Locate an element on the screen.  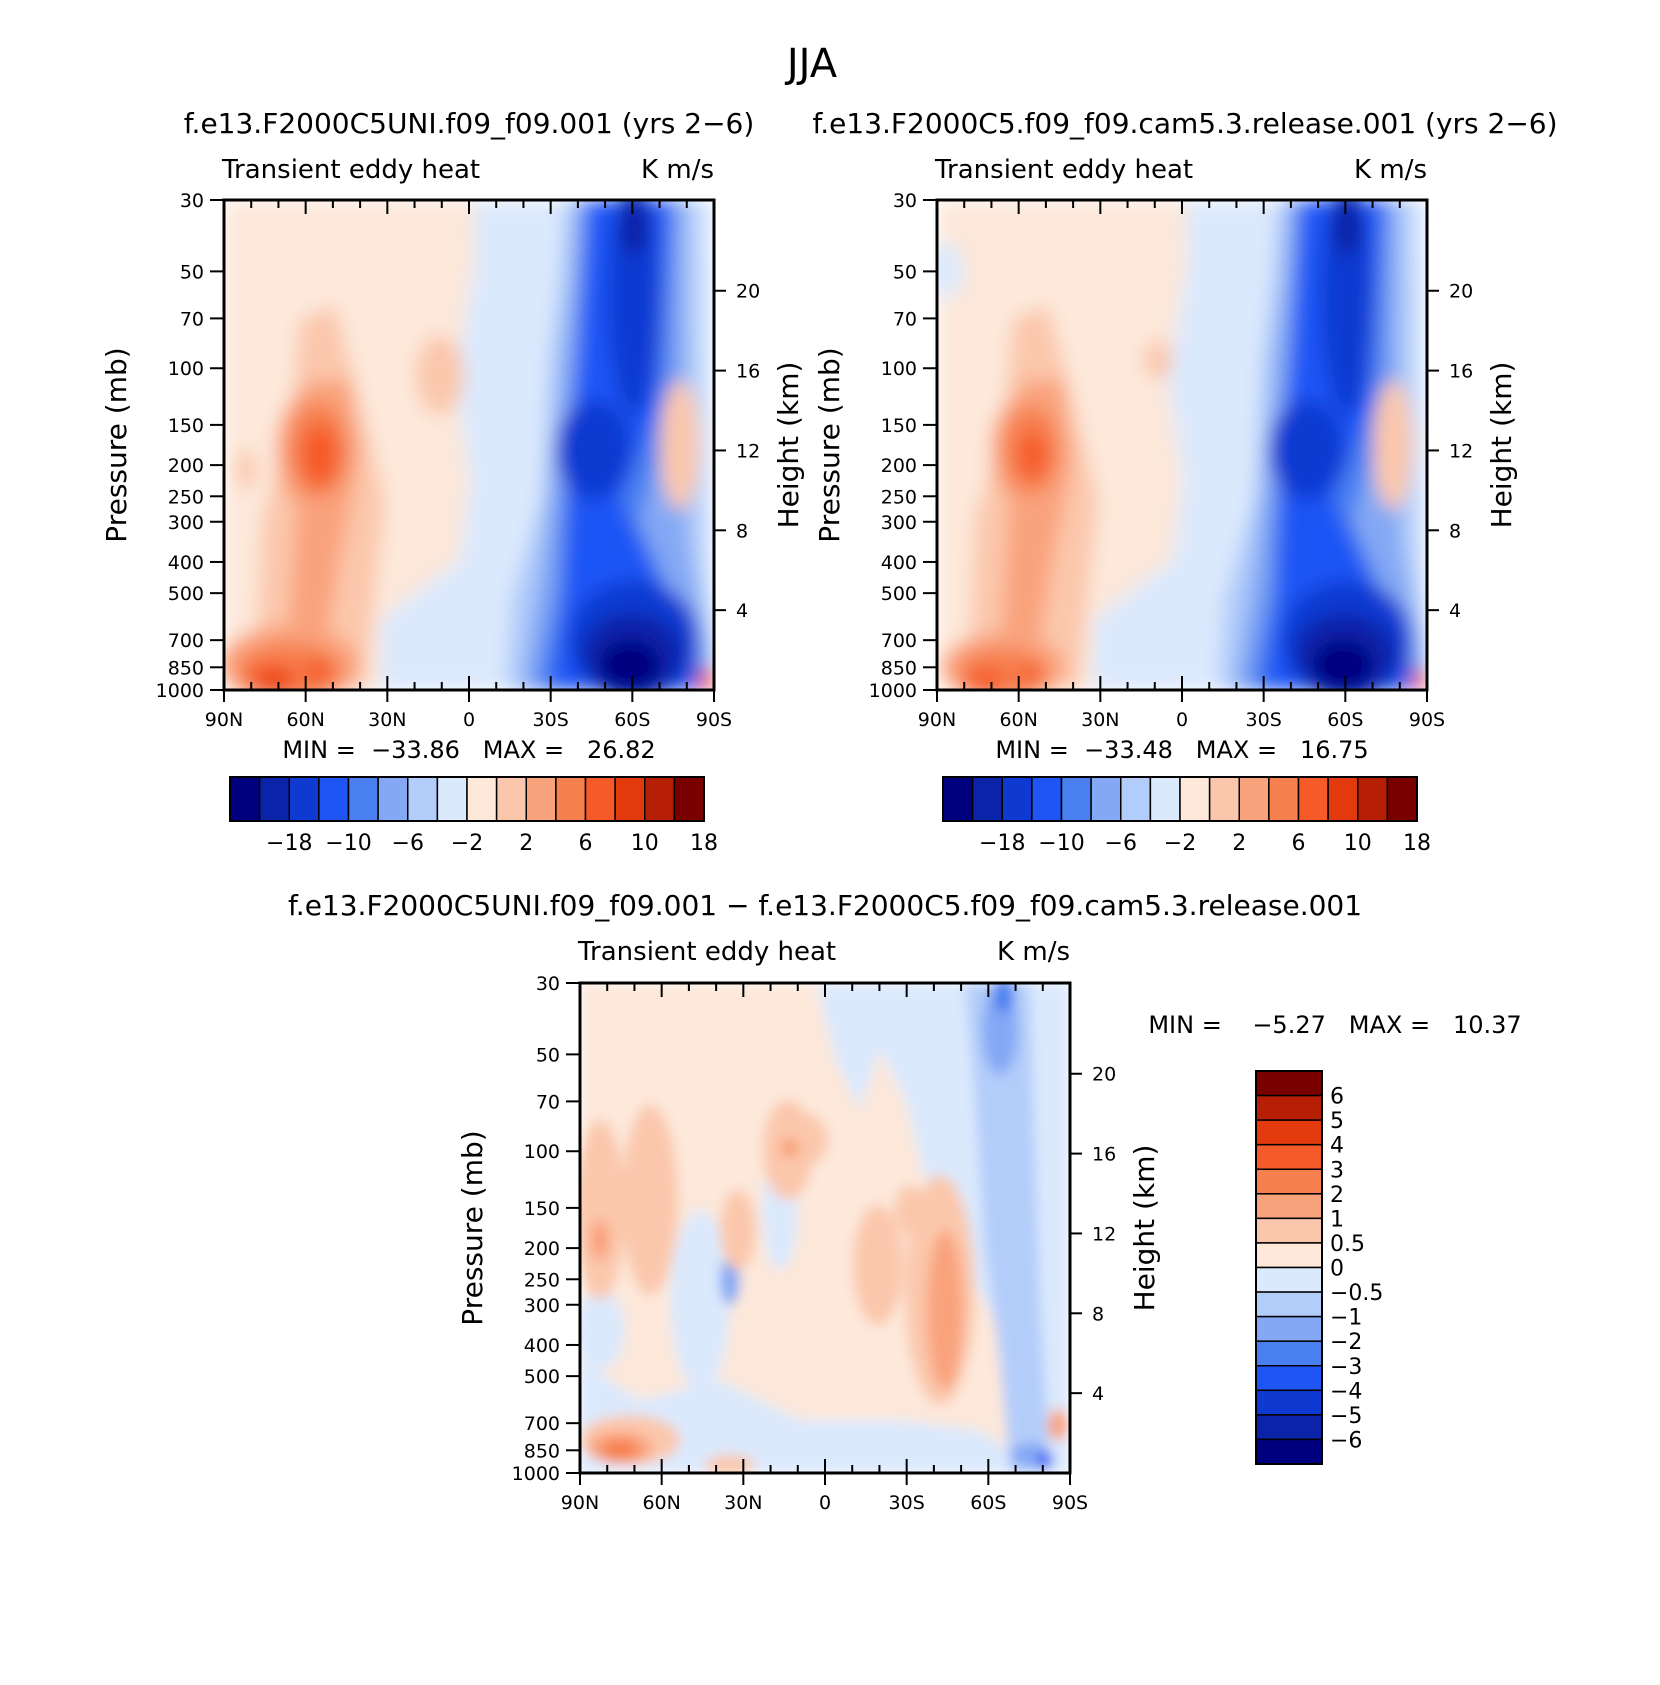
colorbar-label: −1 is located at coordinates (1346, 1318).